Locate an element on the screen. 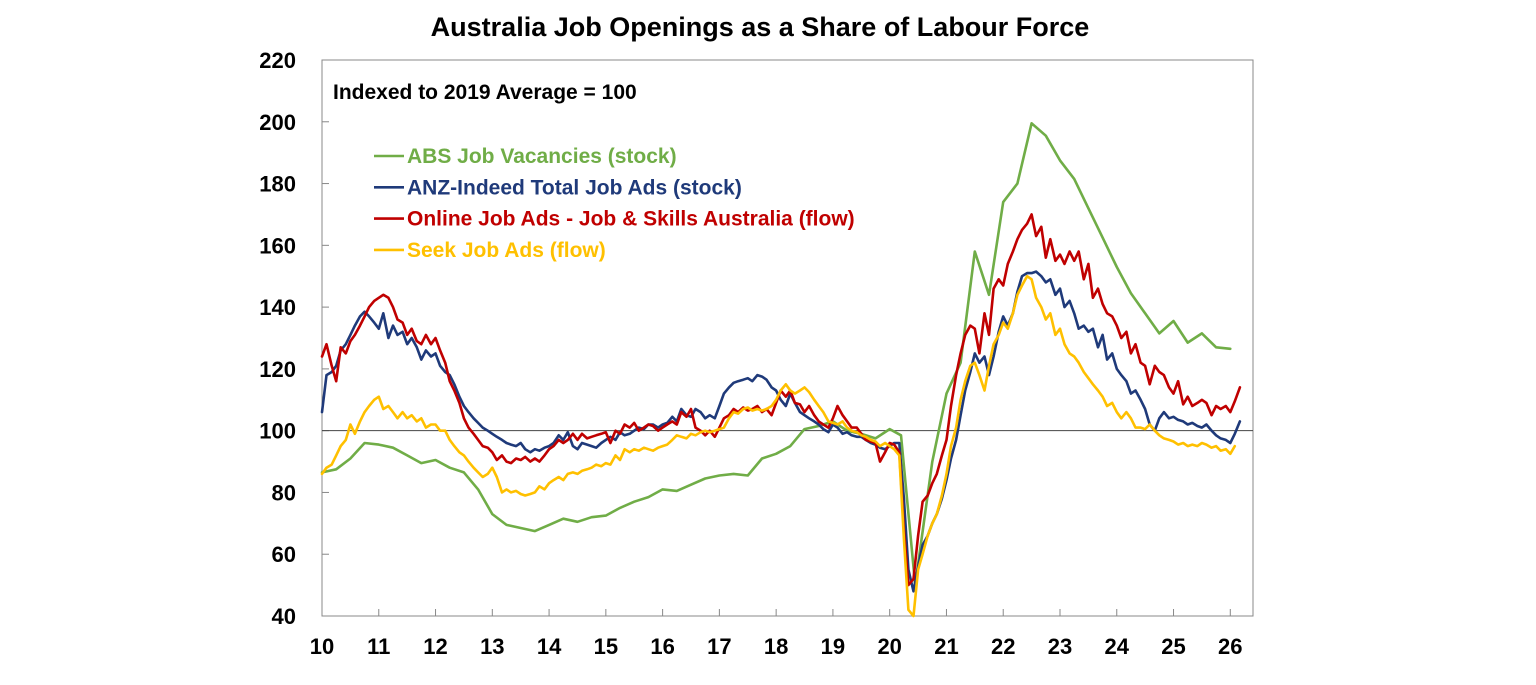  x-tick-label: 12 is located at coordinates (435, 646).